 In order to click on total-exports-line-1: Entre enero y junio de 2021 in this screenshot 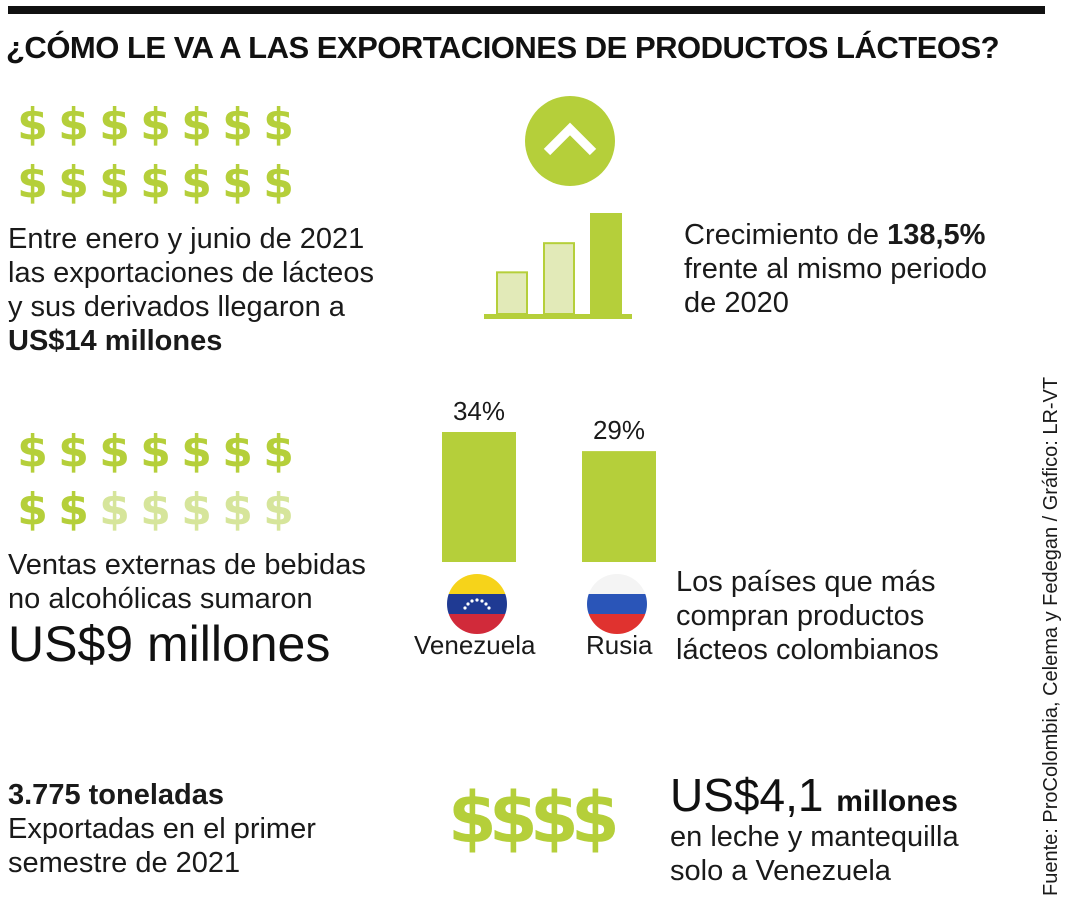, I will do `click(186, 239)`.